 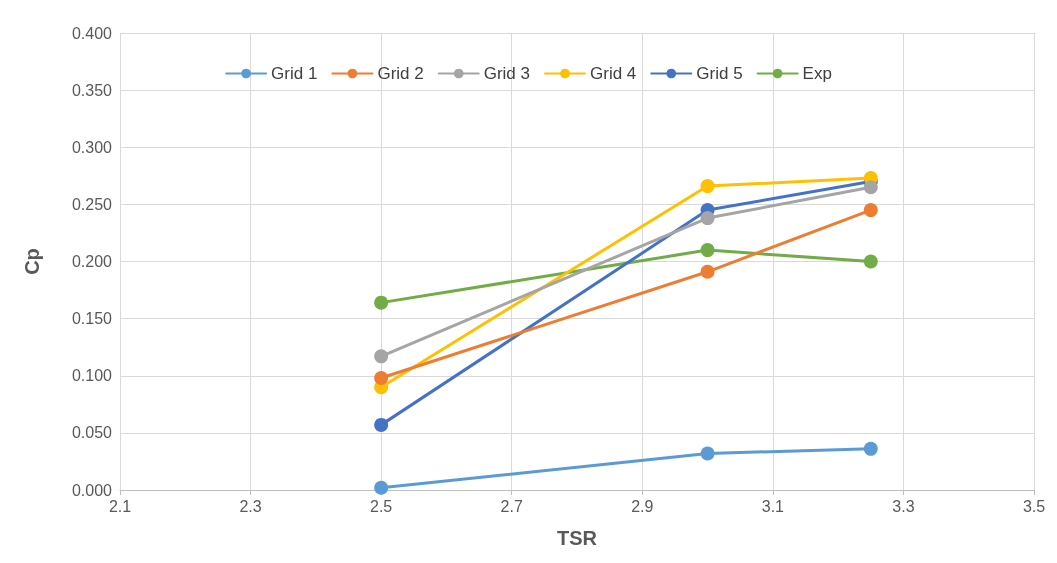 What do you see at coordinates (92, 433) in the screenshot?
I see `y-tick-label: 0.050` at bounding box center [92, 433].